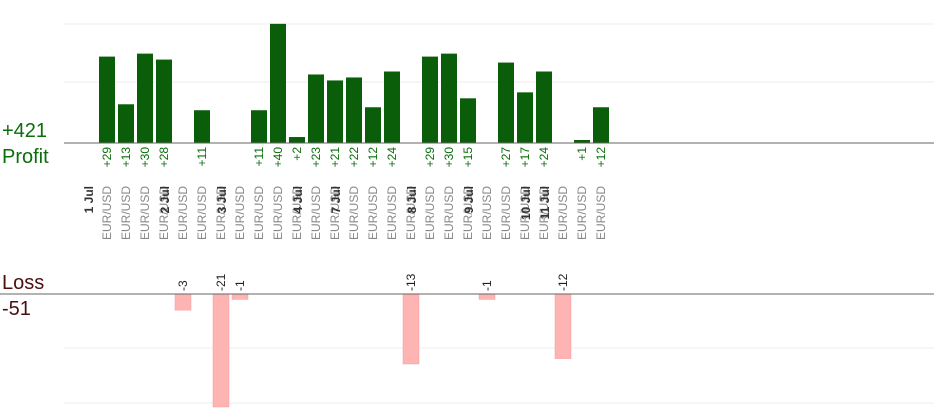 This screenshot has height=420, width=934. Describe the element at coordinates (221, 282) in the screenshot. I see `loss-value-label: -21` at that location.